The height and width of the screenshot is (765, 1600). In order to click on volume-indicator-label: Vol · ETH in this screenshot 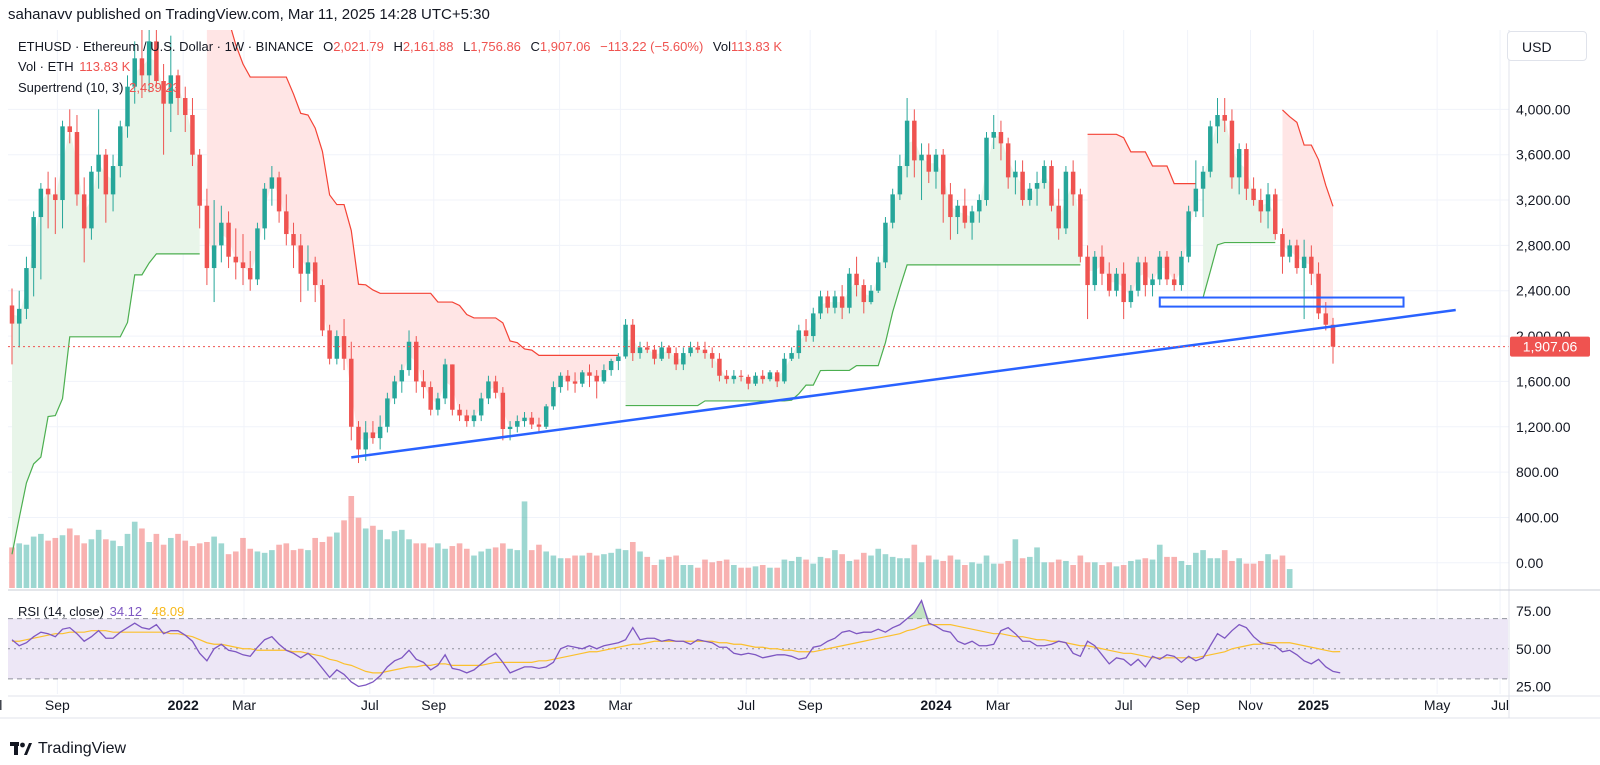, I will do `click(46, 66)`.